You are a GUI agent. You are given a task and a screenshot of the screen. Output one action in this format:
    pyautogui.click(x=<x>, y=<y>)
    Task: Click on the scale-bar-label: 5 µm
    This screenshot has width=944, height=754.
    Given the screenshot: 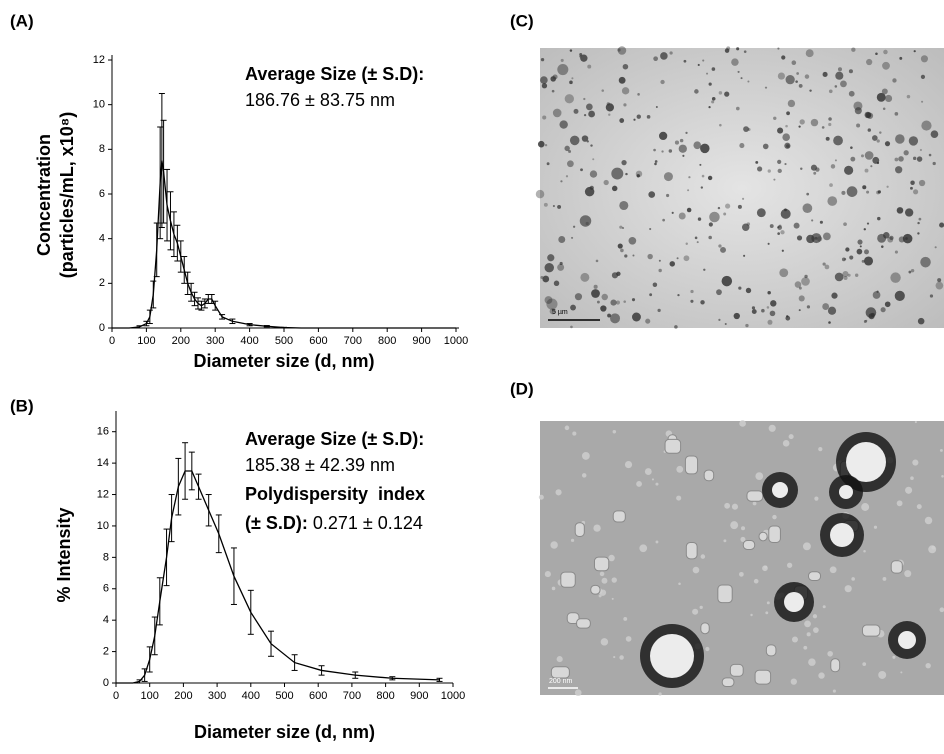 What is the action you would take?
    pyautogui.click(x=560, y=312)
    